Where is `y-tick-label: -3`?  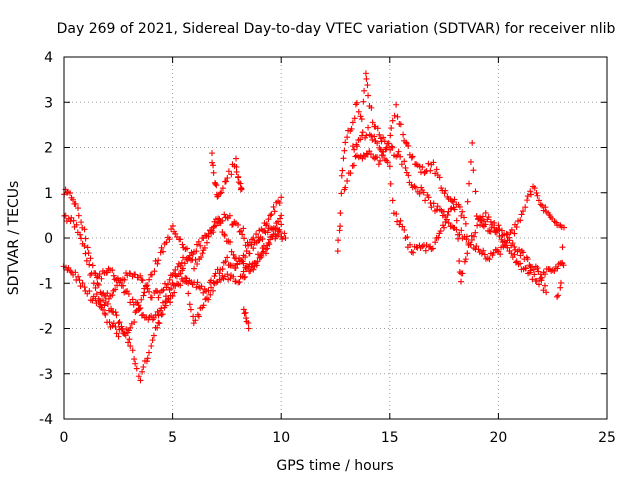 y-tick-label: -3 is located at coordinates (46, 375).